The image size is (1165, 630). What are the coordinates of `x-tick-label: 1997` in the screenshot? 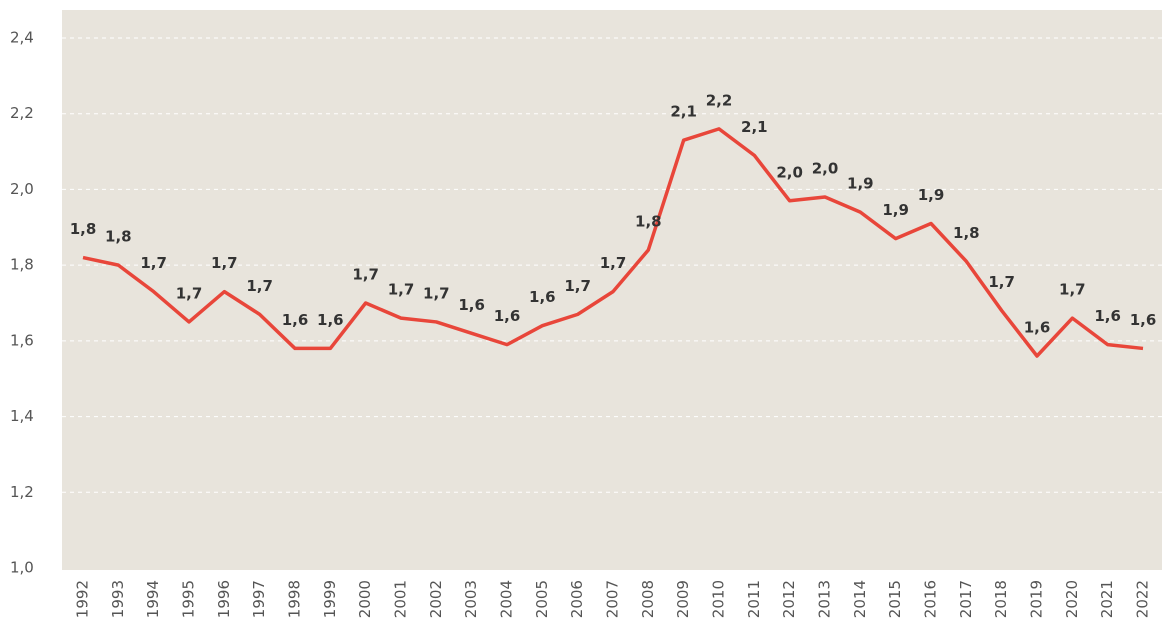 It's located at (259, 599).